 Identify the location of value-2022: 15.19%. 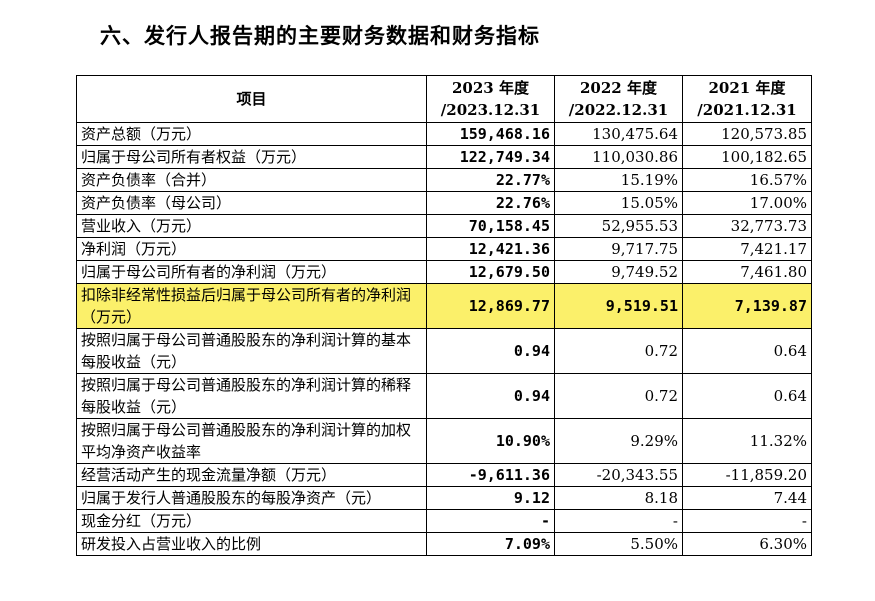
(618, 180).